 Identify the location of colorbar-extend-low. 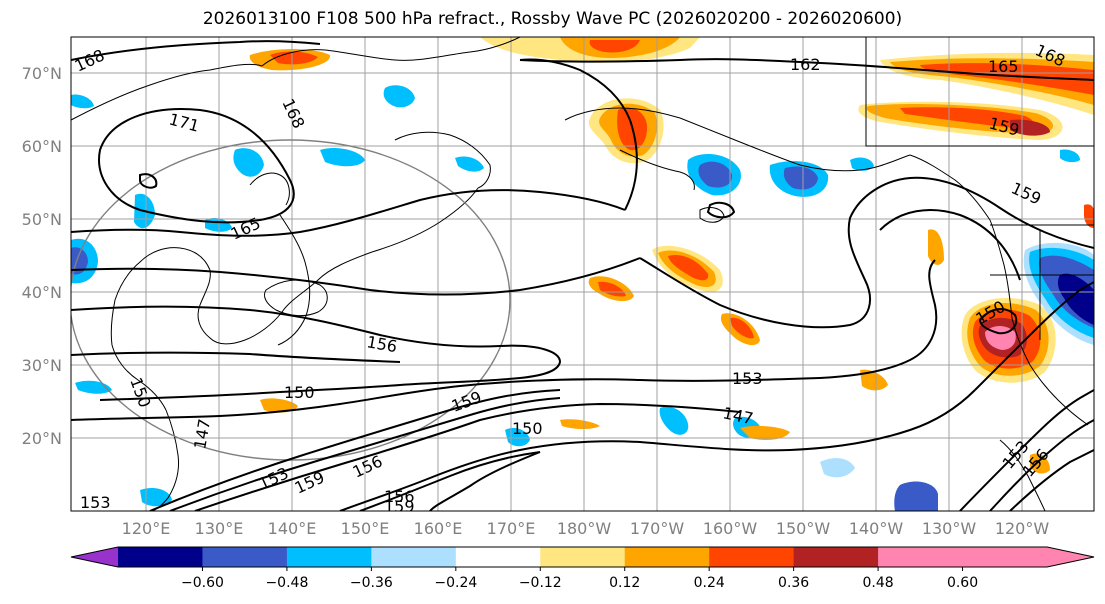
(94, 557).